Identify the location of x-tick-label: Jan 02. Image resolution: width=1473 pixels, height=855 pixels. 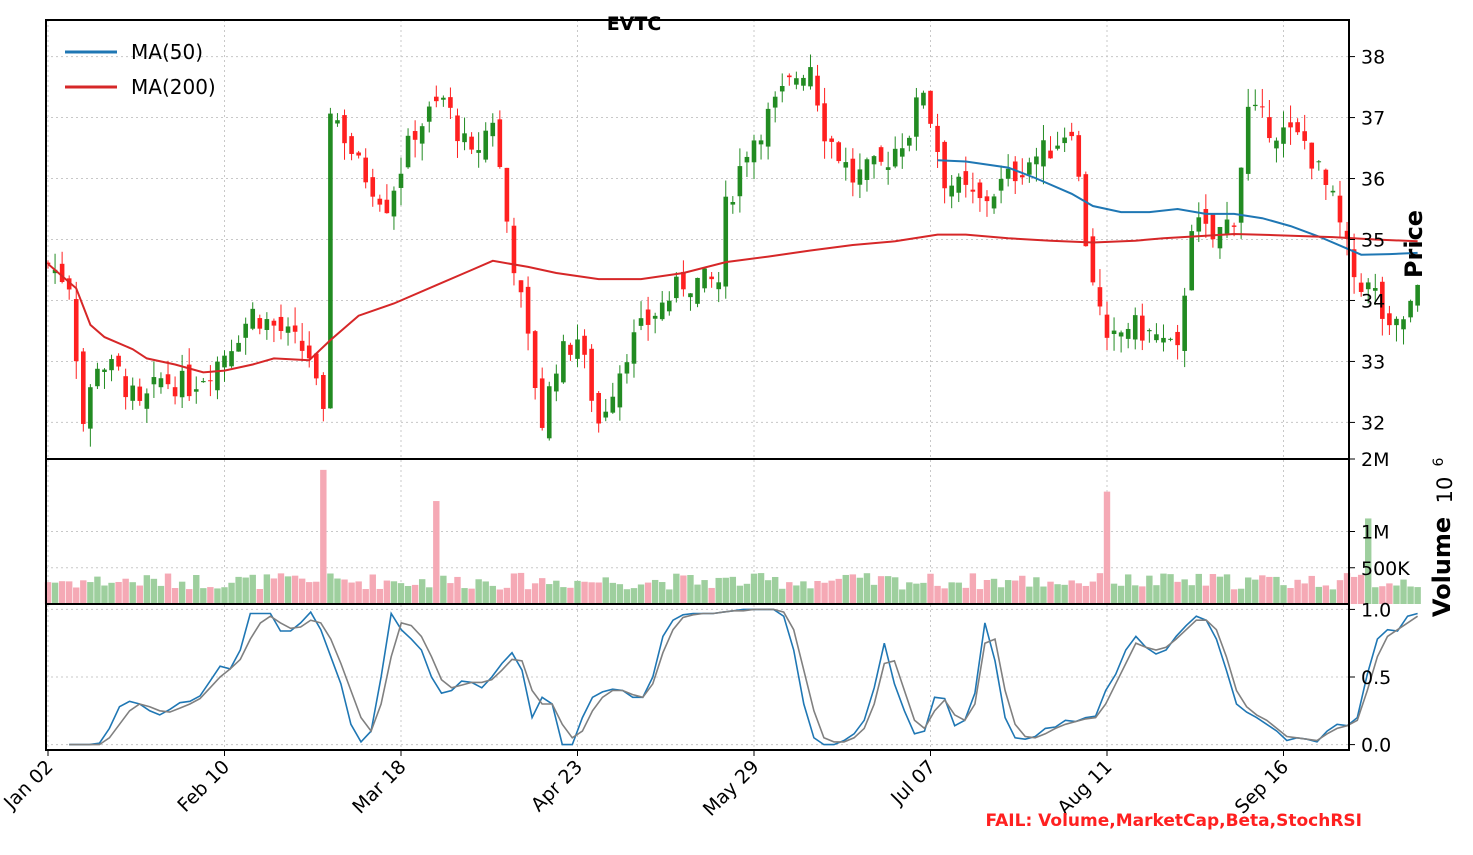
(29, 785).